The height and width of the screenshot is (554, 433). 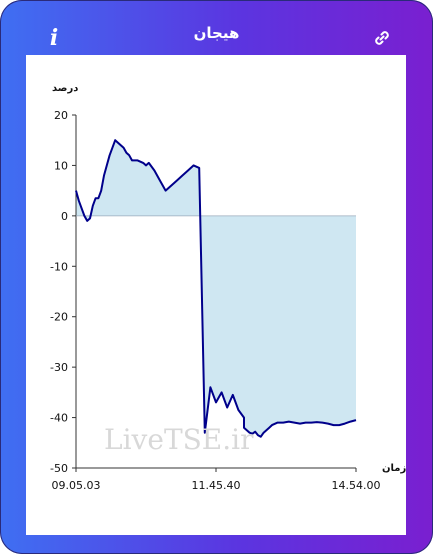 I want to click on x-tick-label: 11.45.40, so click(x=216, y=485).